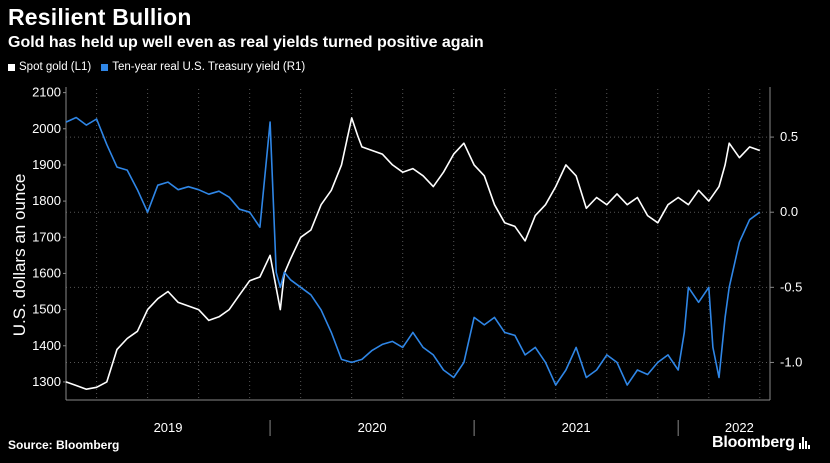 This screenshot has height=463, width=830. Describe the element at coordinates (46, 128) in the screenshot. I see `y-tick-label-left: 2000` at that location.